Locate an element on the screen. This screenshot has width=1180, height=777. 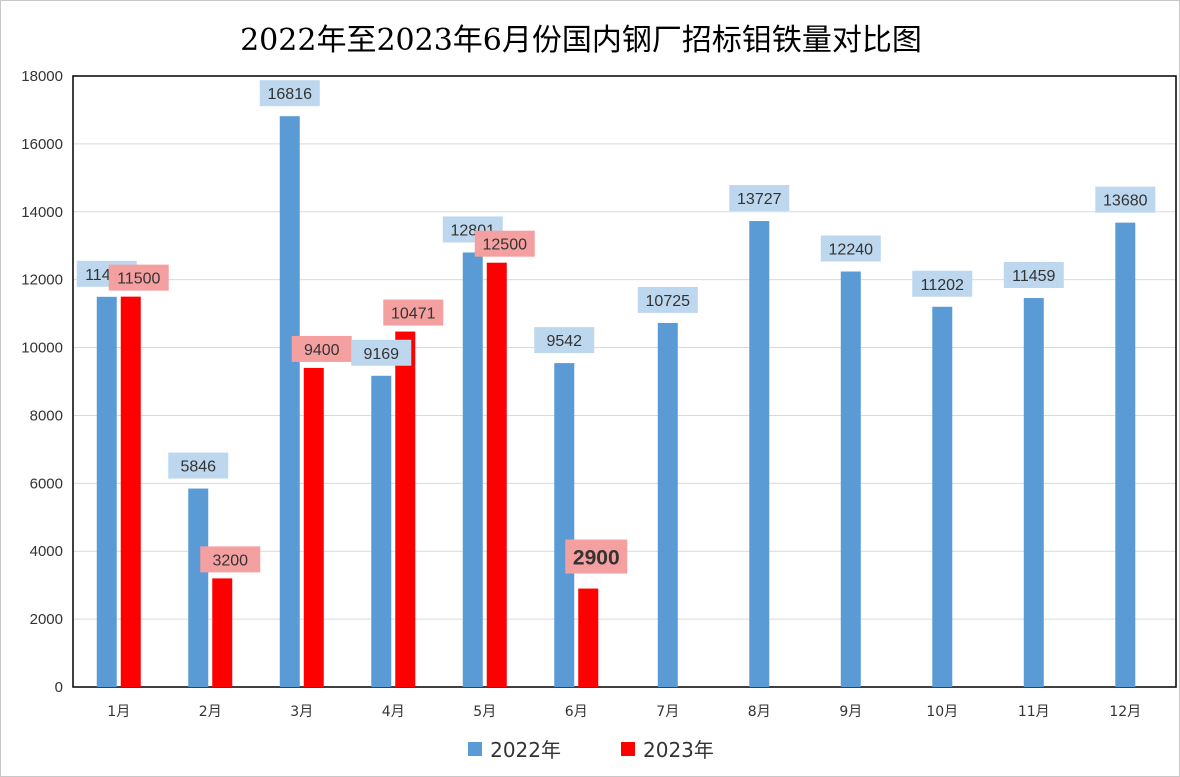
legend-swatch-2022 is located at coordinates (475, 748).